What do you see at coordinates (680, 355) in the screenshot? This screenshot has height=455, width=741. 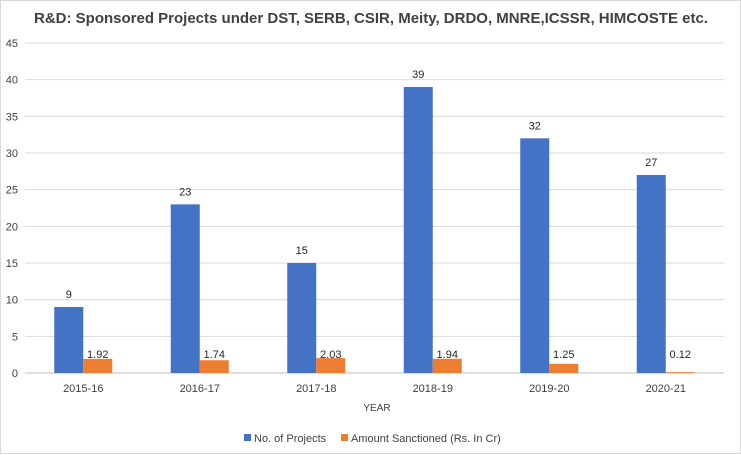 I see `data-label-amount: 0.12` at bounding box center [680, 355].